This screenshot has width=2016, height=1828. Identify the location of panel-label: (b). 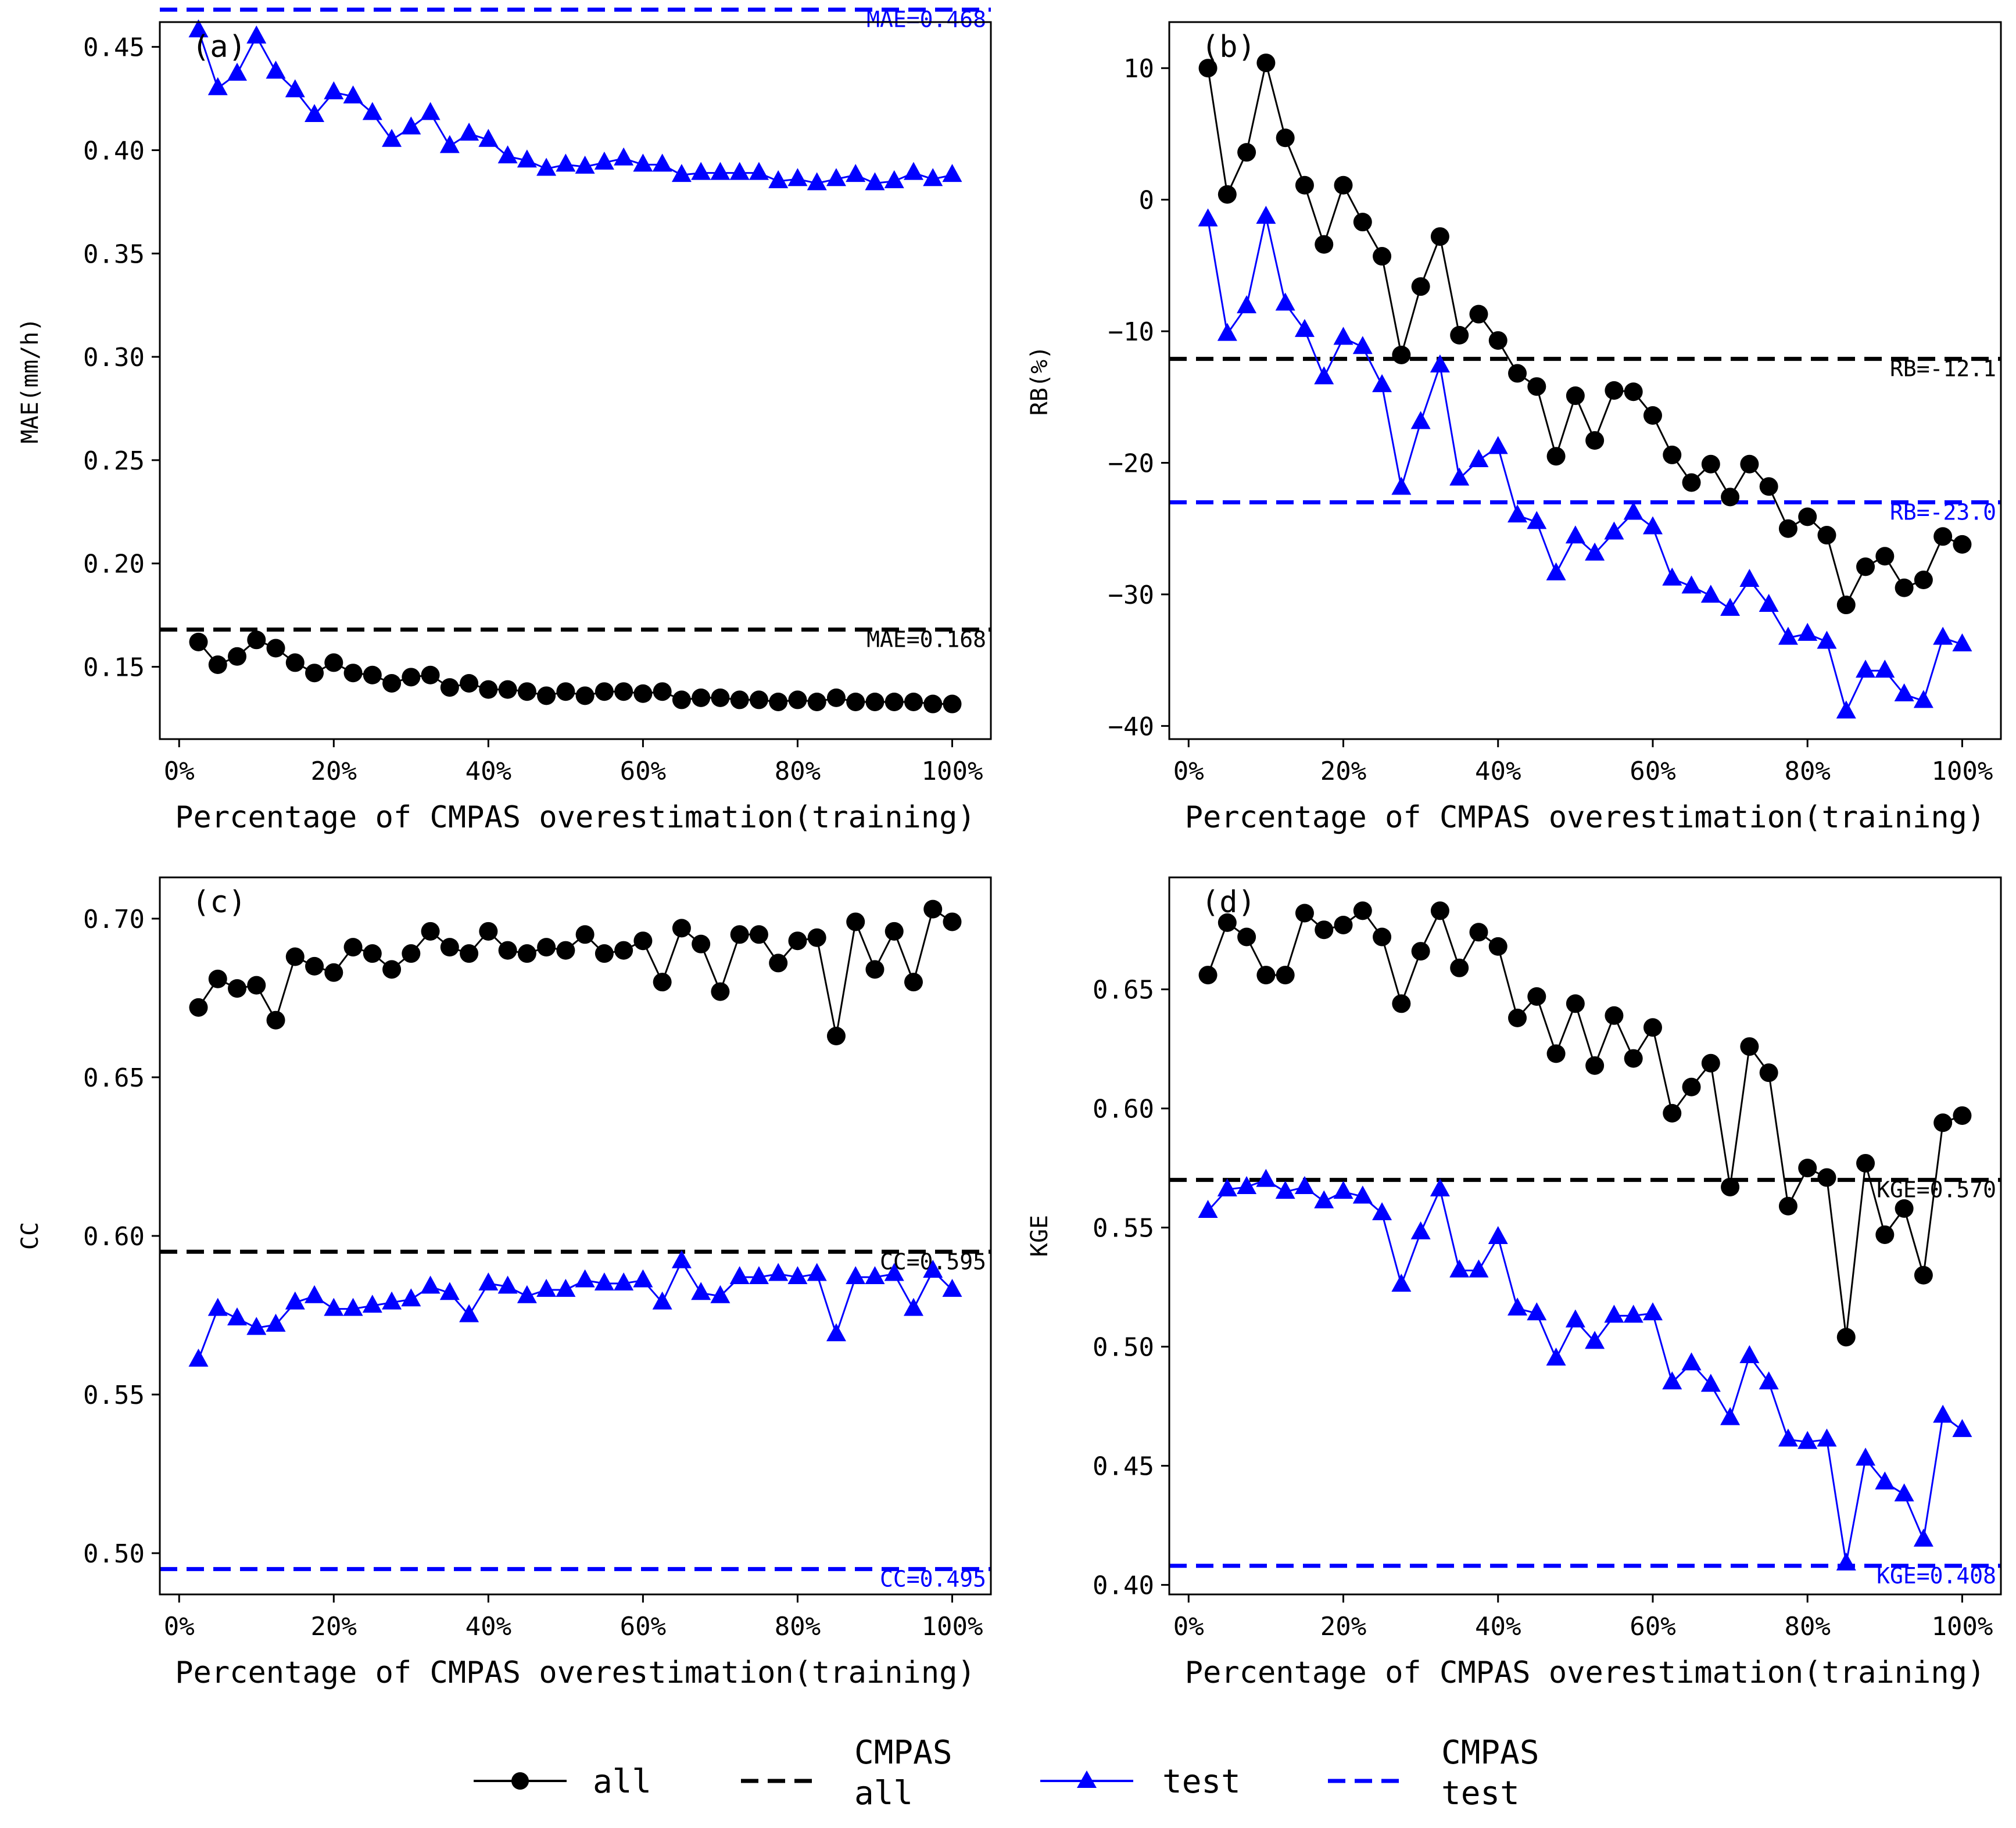
(1228, 47).